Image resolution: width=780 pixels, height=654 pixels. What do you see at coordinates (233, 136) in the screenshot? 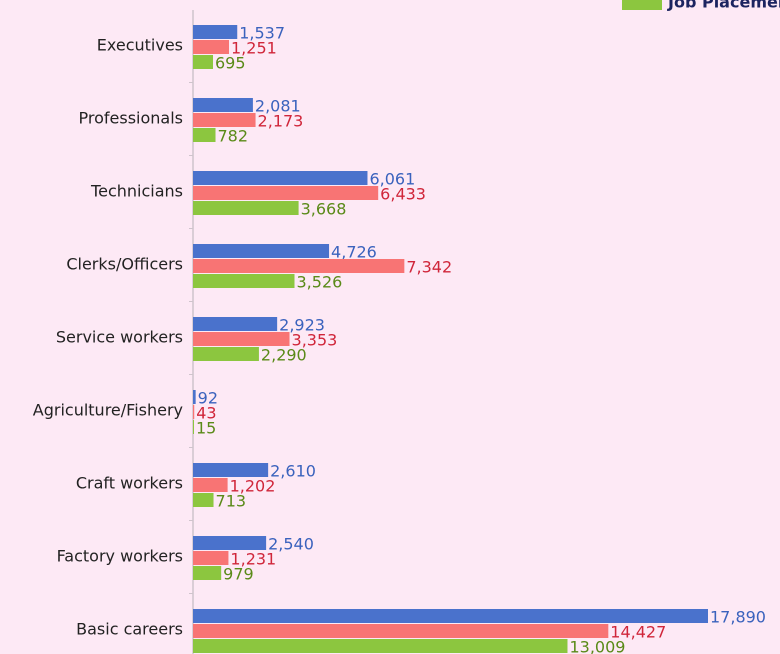
I see `value-label: 782` at bounding box center [233, 136].